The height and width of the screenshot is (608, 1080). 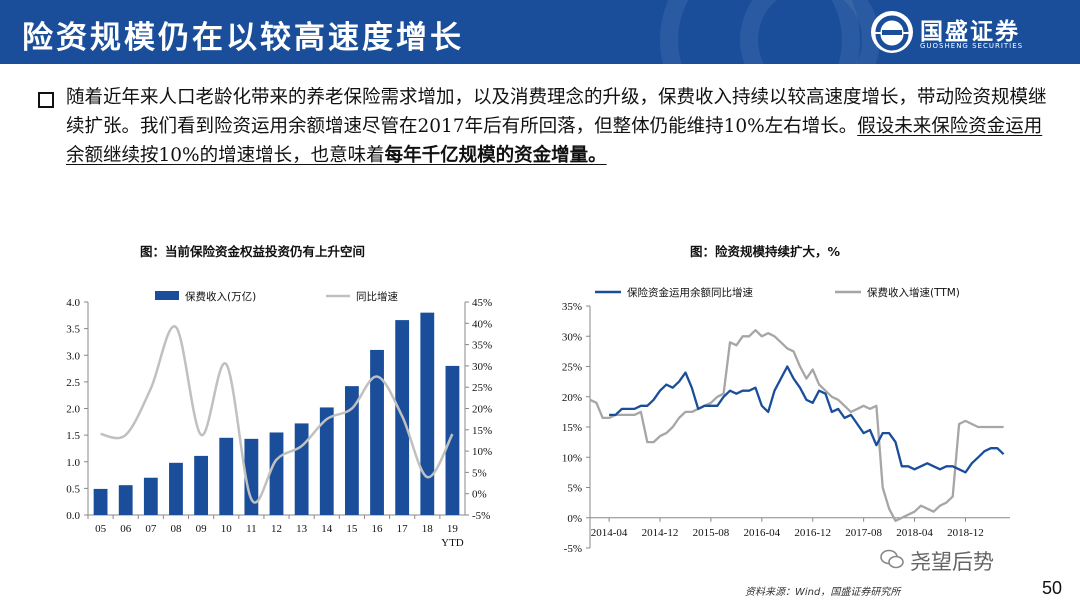 I want to click on right-tick-label: 10%, so click(x=482, y=452).